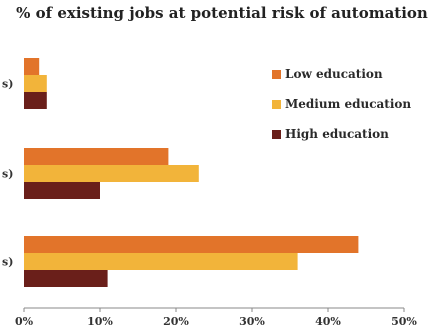  I want to click on legend-label: Low education, so click(334, 74).